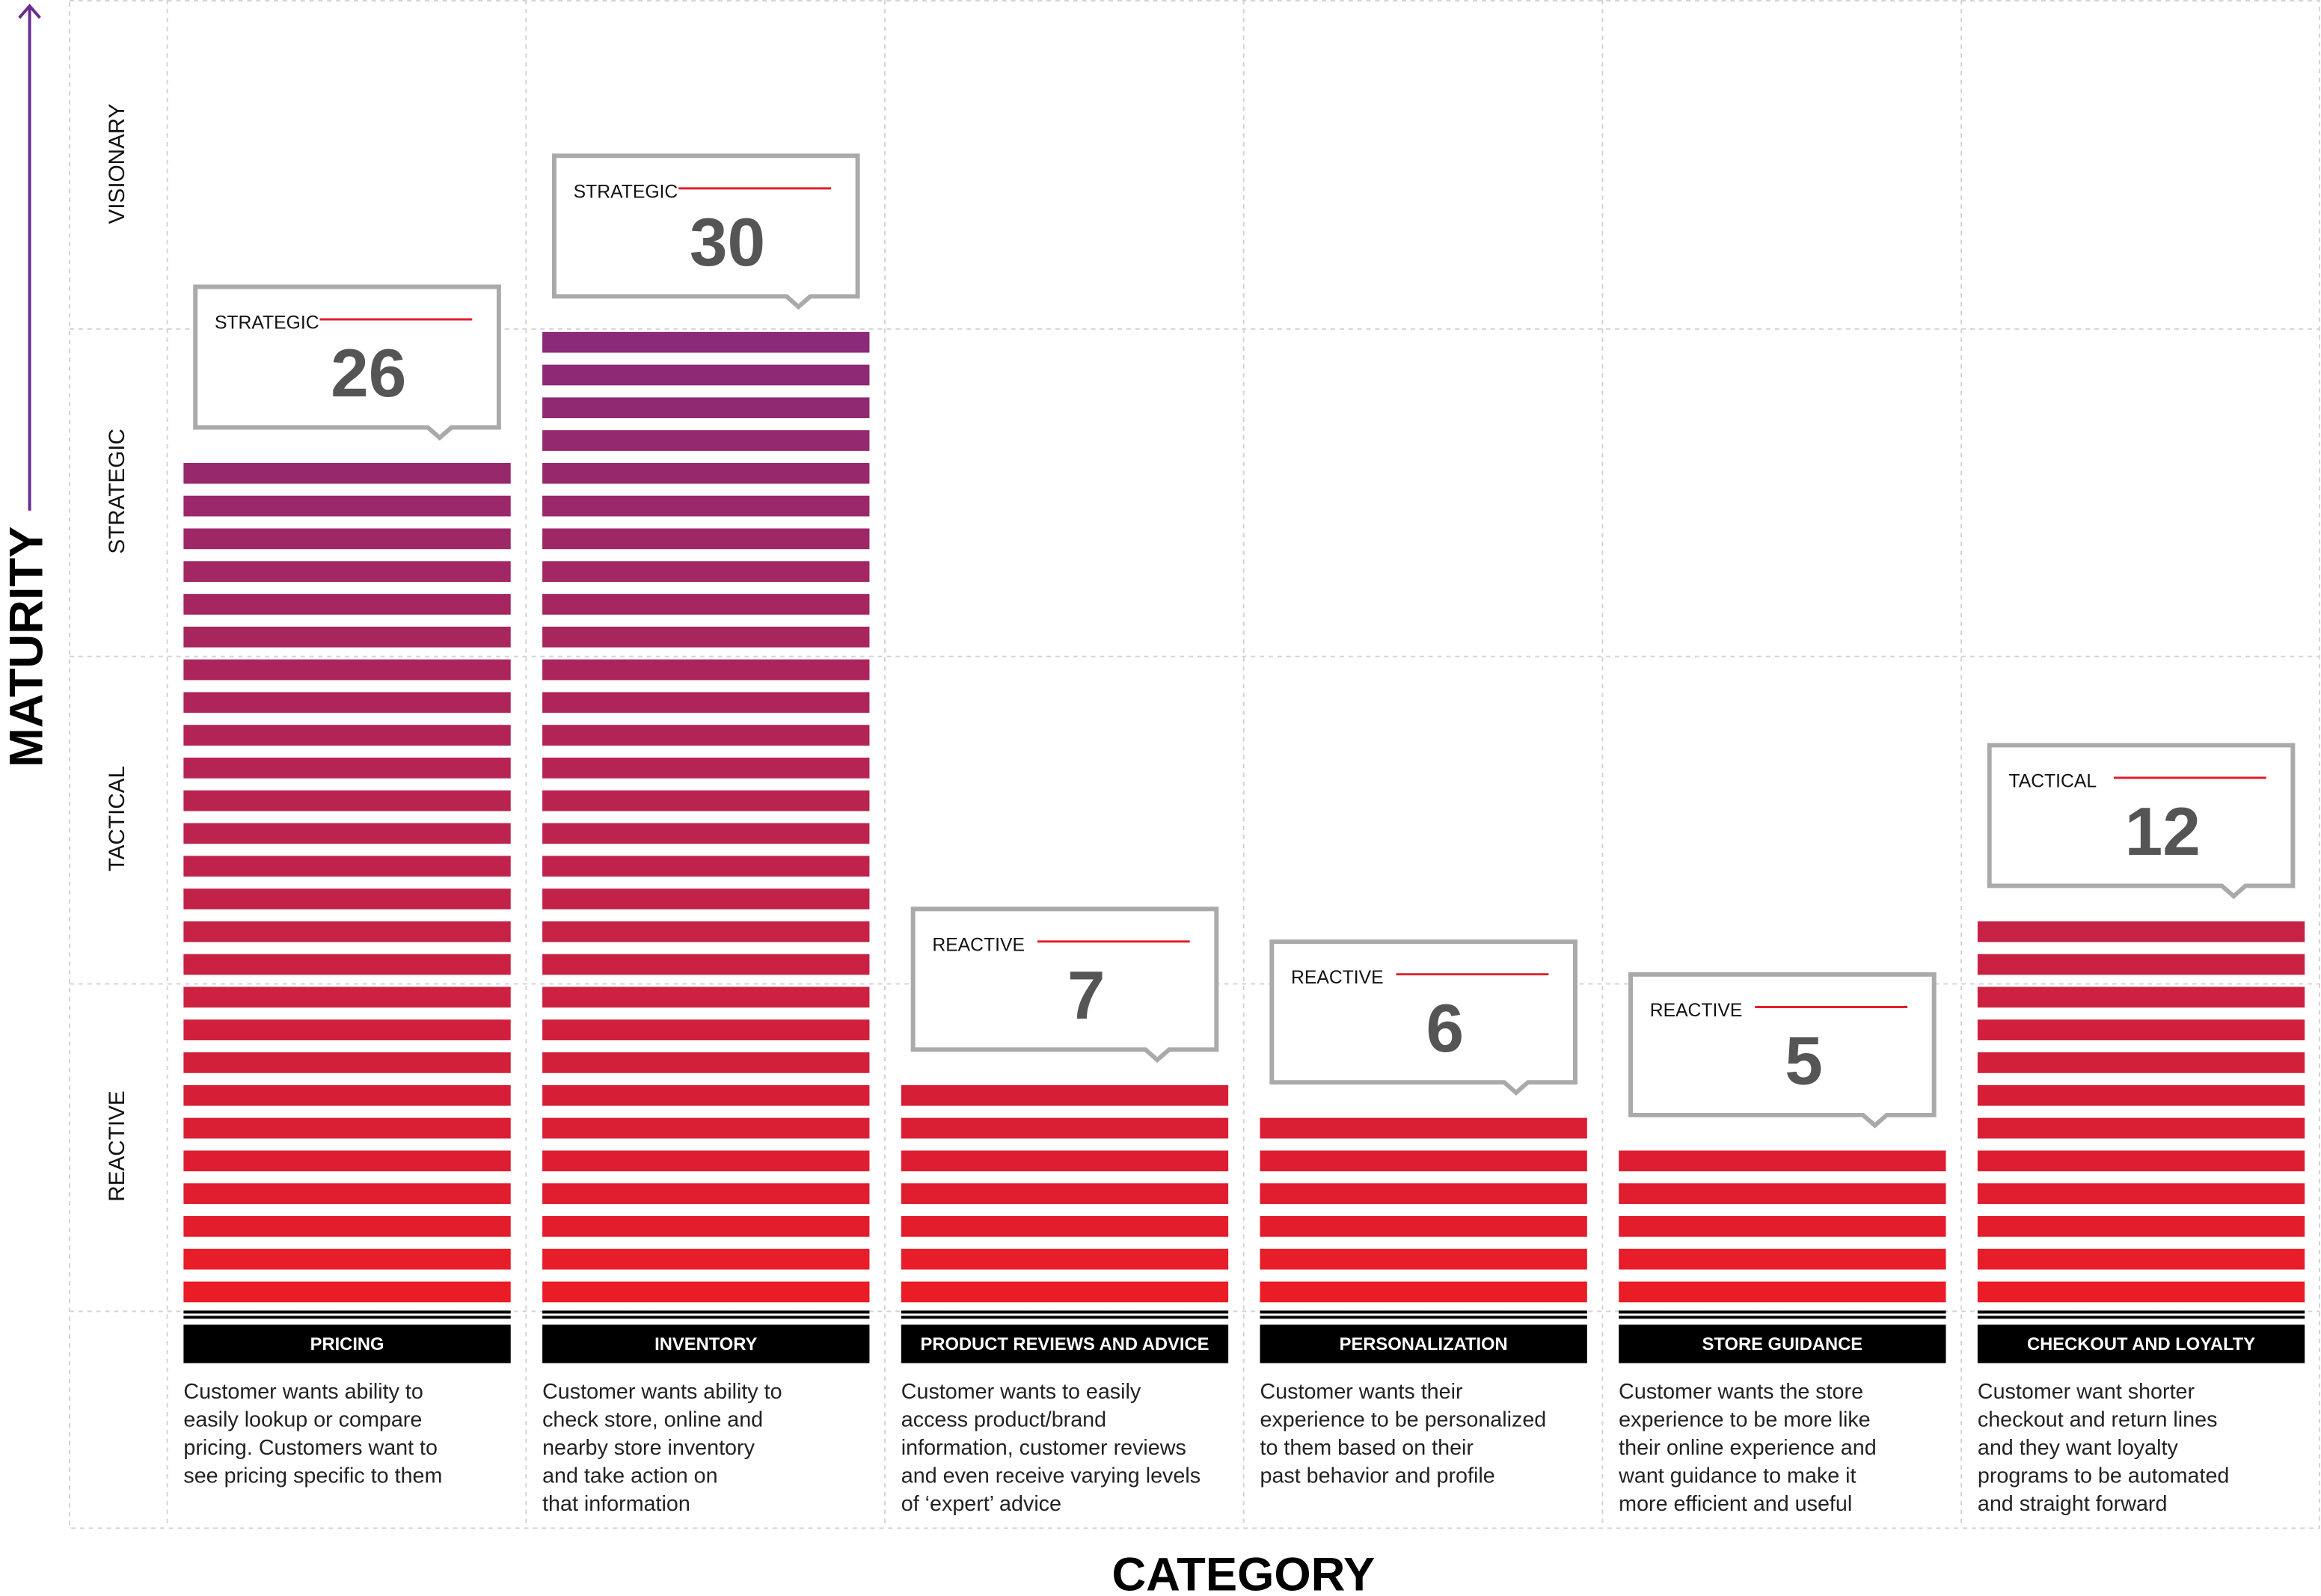 This screenshot has width=2321, height=1596. I want to click on description: and take action on, so click(629, 1476).